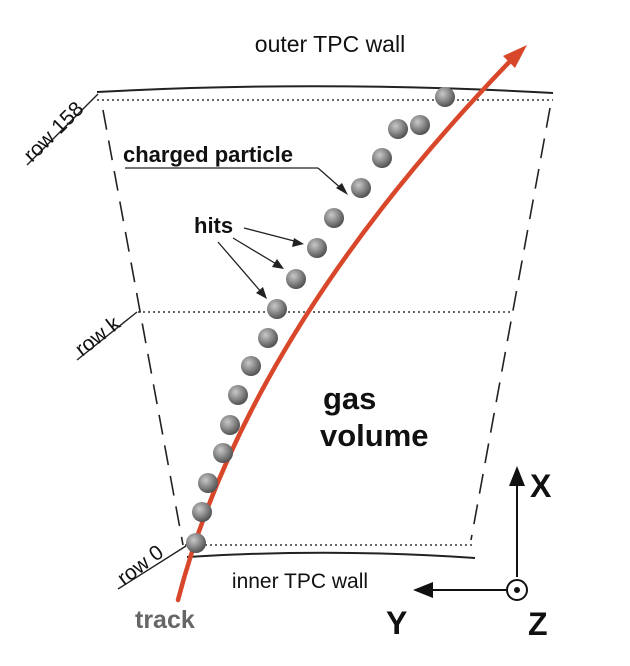  I want to click on right-boundary-dashed, so click(510, 324).